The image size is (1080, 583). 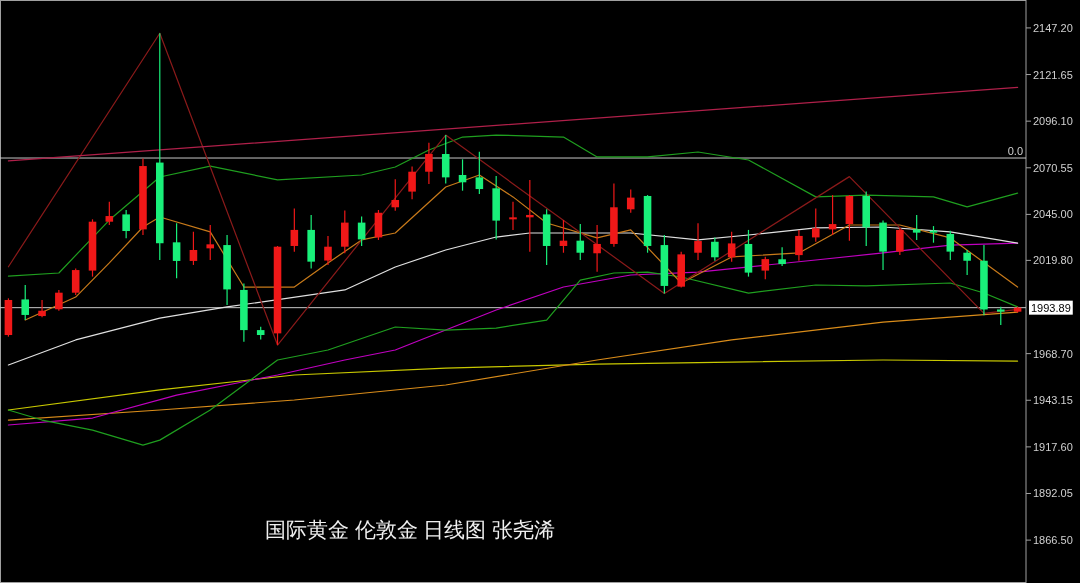 What do you see at coordinates (1053, 260) in the screenshot?
I see `y-tick-label: 2019.80` at bounding box center [1053, 260].